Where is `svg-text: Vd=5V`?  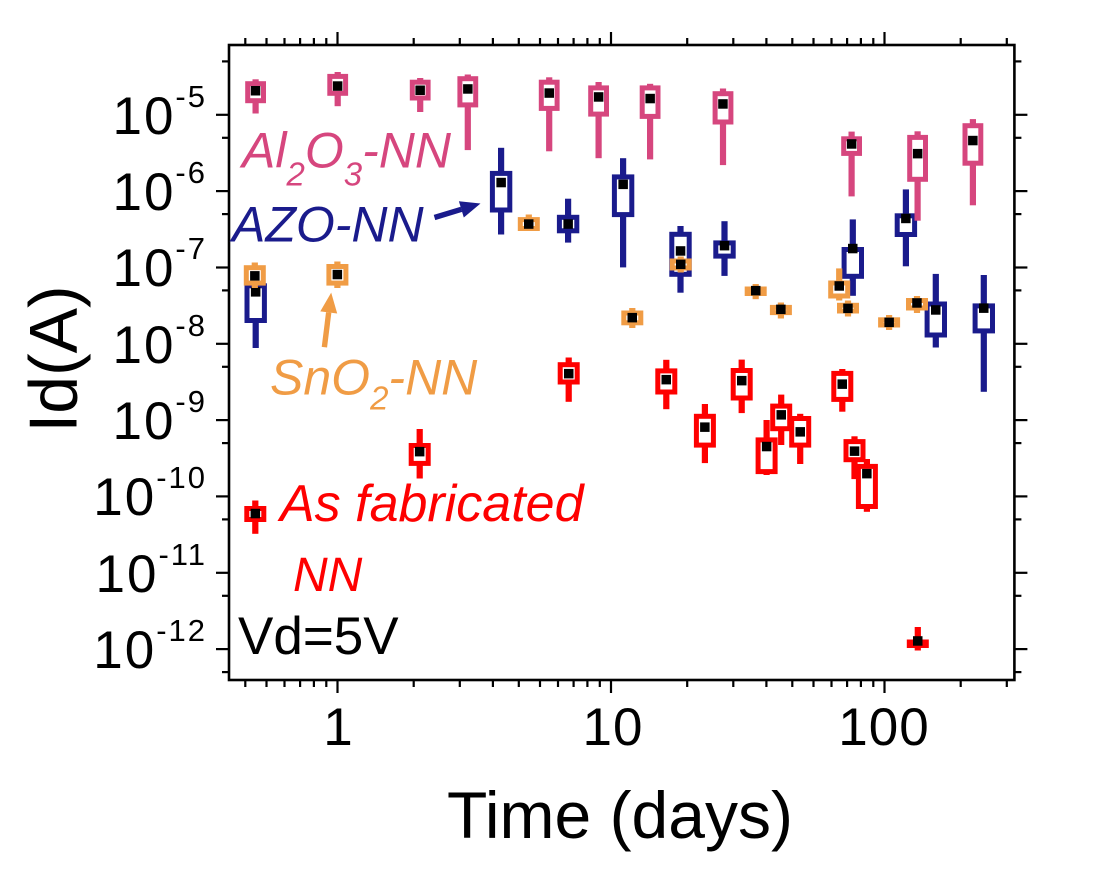
svg-text: Vd=5V is located at coordinates (318, 636).